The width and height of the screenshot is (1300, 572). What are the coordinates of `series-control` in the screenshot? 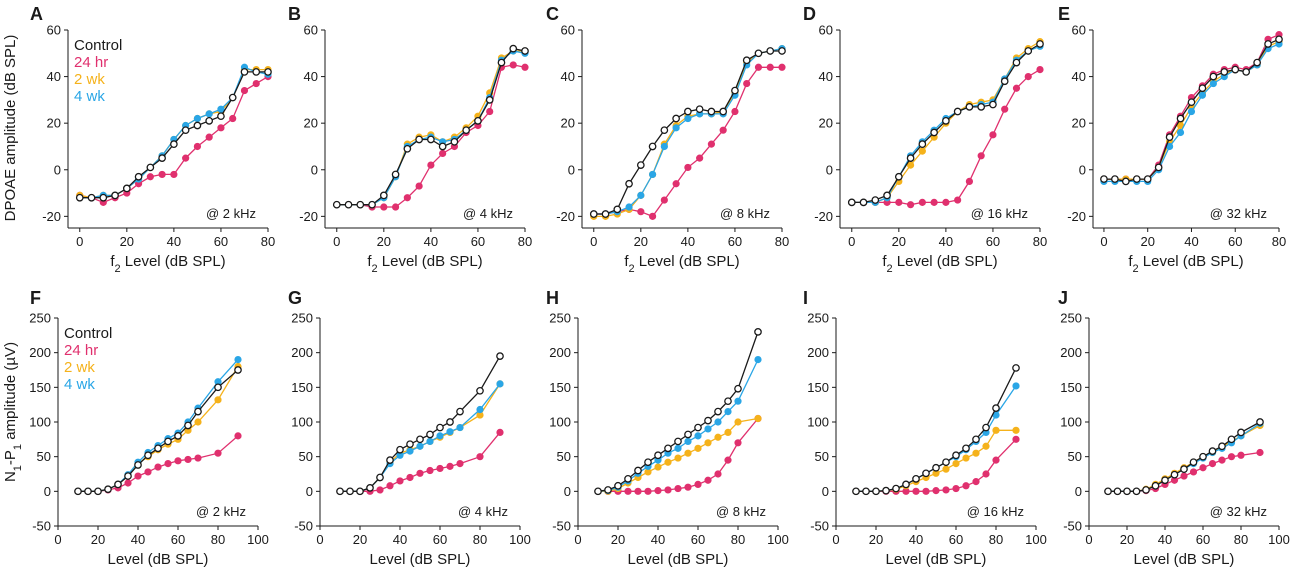 It's located at (687, 132).